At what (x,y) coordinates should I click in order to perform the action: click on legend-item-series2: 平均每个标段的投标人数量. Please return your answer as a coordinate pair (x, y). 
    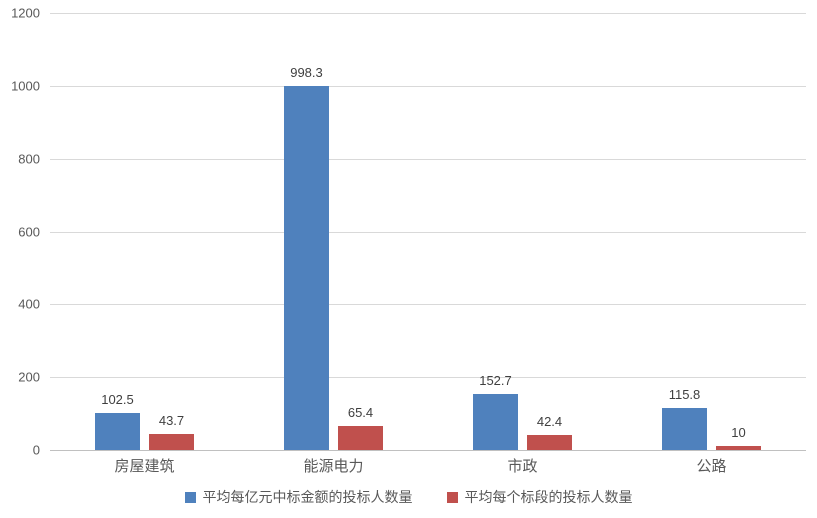
    Looking at the image, I should click on (539, 497).